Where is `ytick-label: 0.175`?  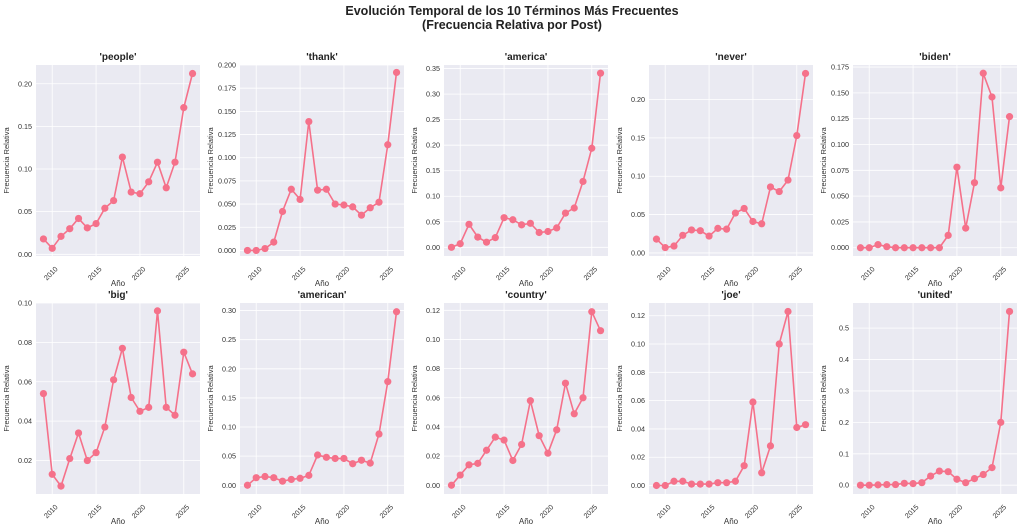
ytick-label: 0.175 is located at coordinates (840, 67).